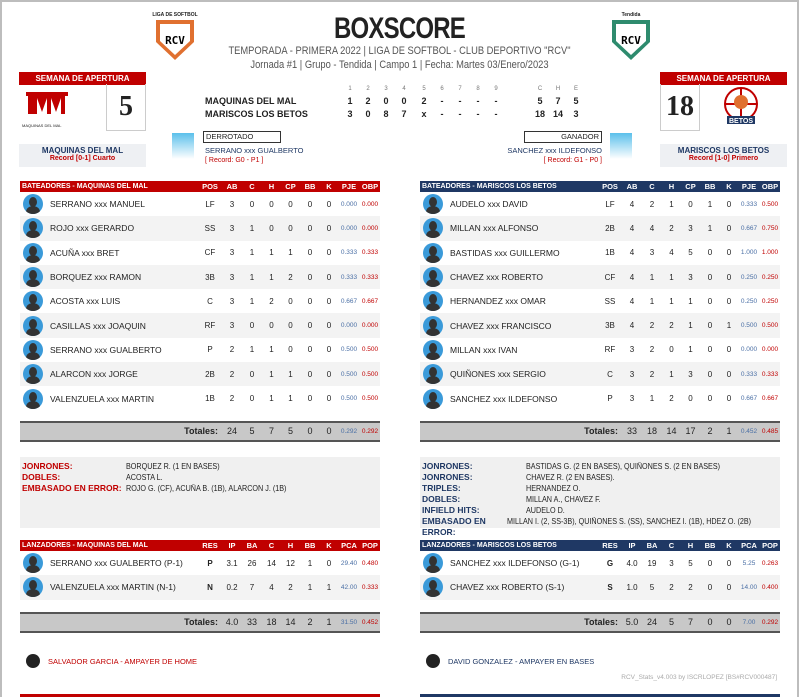  Describe the element at coordinates (600, 488) in the screenshot. I see `note-row: TRIPLES: HERNANDEZ O.` at that location.